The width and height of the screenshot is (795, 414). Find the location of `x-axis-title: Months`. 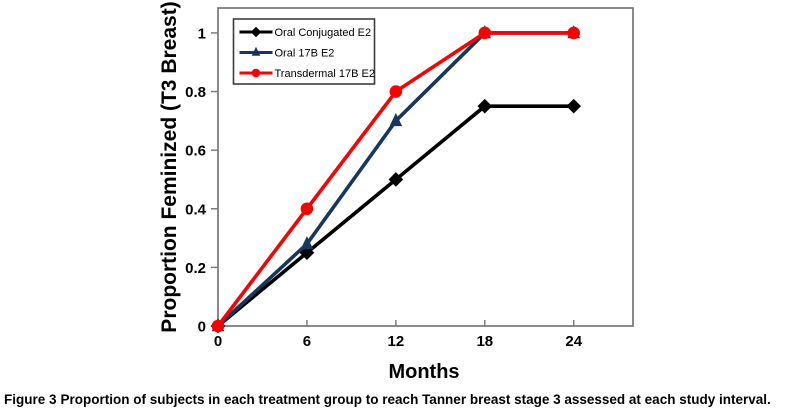

x-axis-title: Months is located at coordinates (424, 372).